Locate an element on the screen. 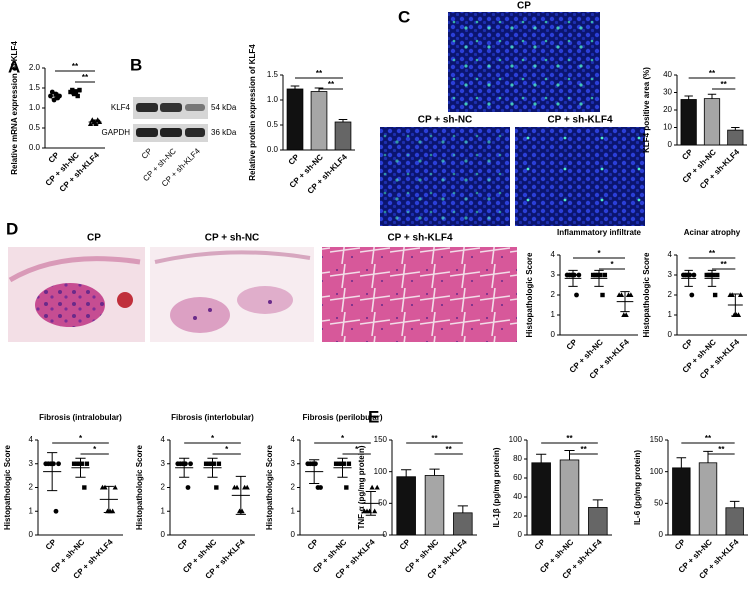  y-tick-label: 20 is located at coordinates (517, 515).